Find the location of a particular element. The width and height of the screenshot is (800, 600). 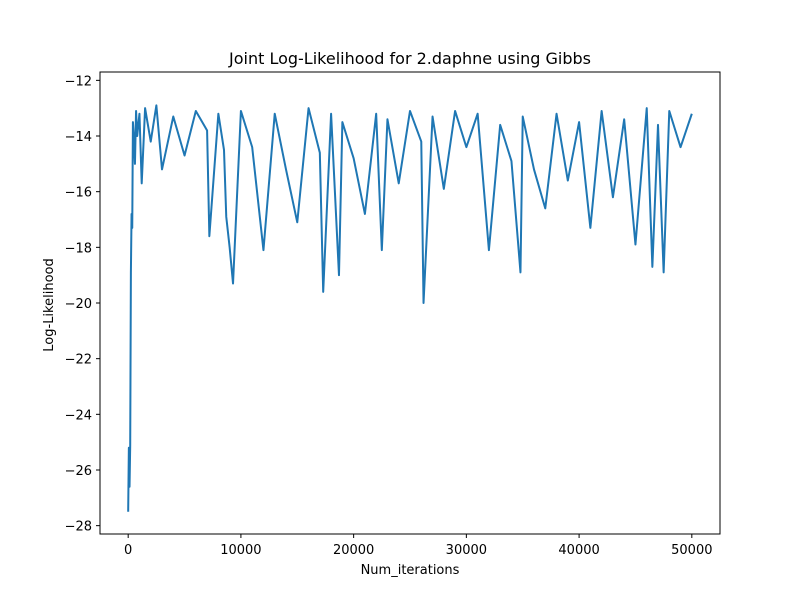

y-axis: −28 −26 −24 −22 −20 −18 −16 −14 −12 is located at coordinates (82, 304).